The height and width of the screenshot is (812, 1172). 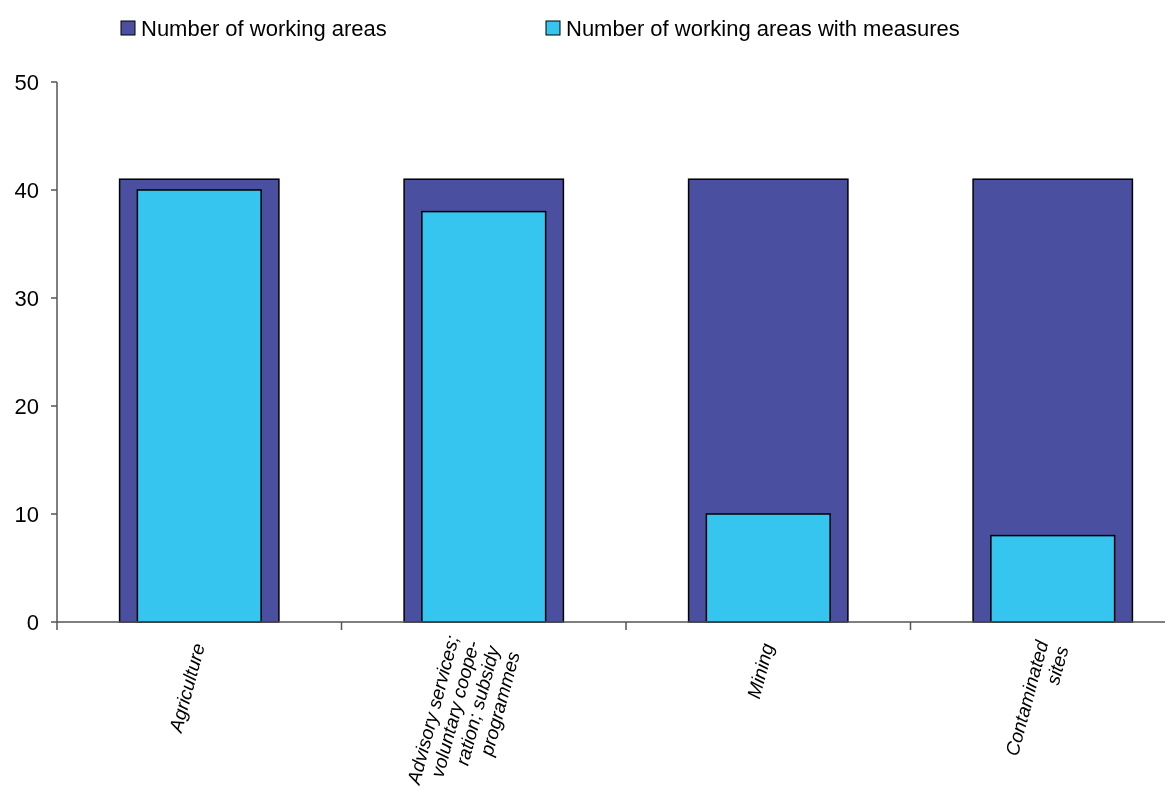 I want to click on y-tick-label: 50, so click(x=26, y=82).